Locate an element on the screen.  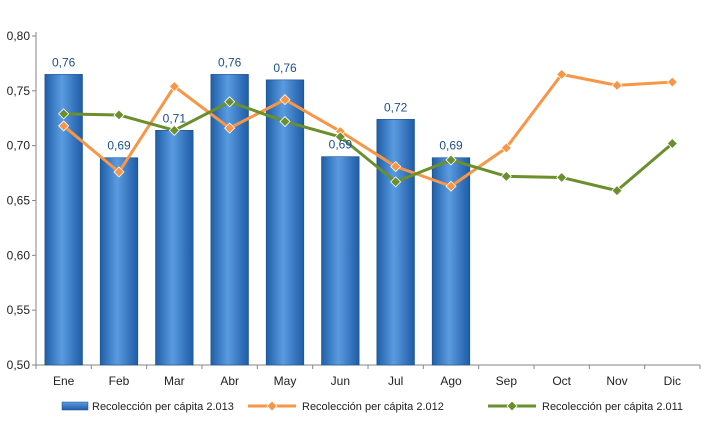
x-tick-label: Ene is located at coordinates (64, 381).